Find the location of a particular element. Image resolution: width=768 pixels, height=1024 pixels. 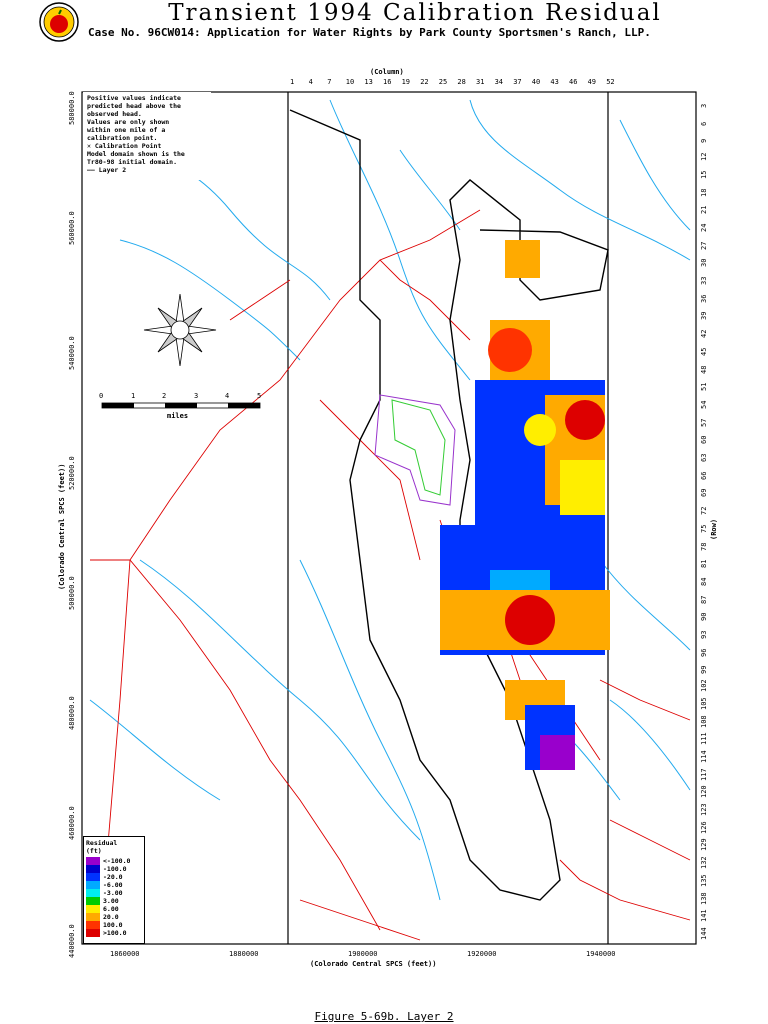

row-tick: 78 is located at coordinates (704, 546).